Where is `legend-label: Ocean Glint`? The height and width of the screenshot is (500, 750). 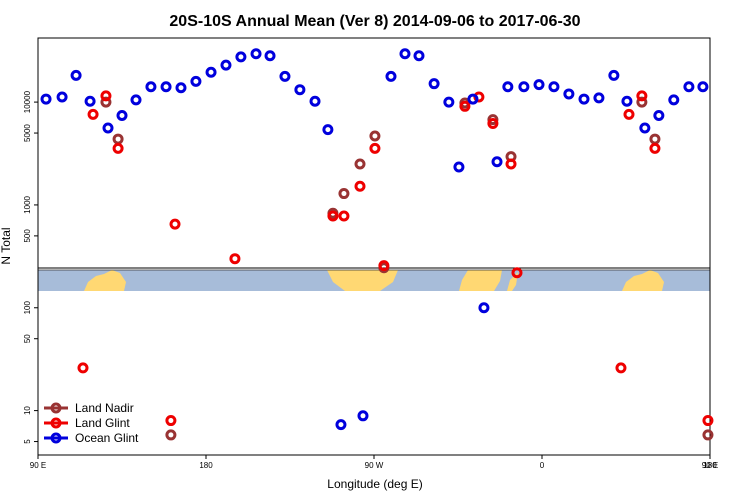
legend-label: Ocean Glint is located at coordinates (107, 438).